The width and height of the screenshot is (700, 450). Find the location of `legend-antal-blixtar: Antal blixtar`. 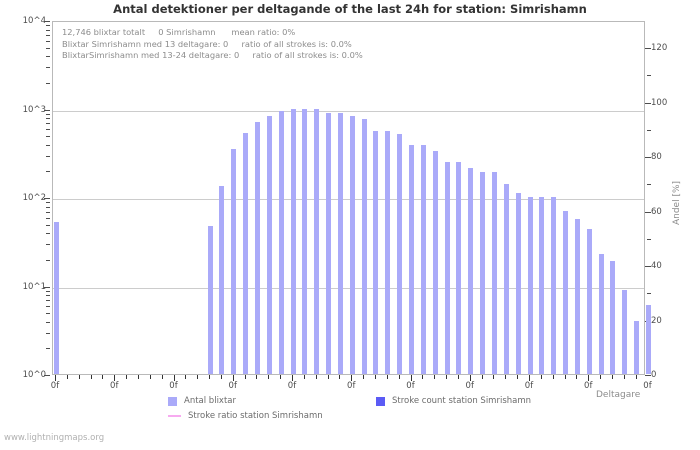

legend-antal-blixtar: Antal blixtar is located at coordinates (202, 401).